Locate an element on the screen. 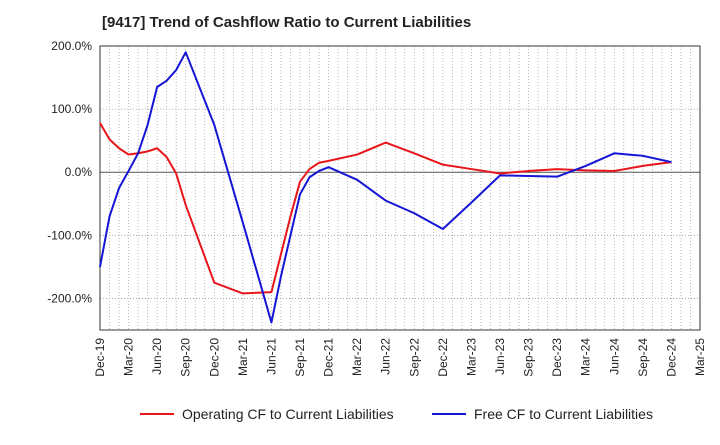  x-tick-label: Dec-19 is located at coordinates (100, 357).